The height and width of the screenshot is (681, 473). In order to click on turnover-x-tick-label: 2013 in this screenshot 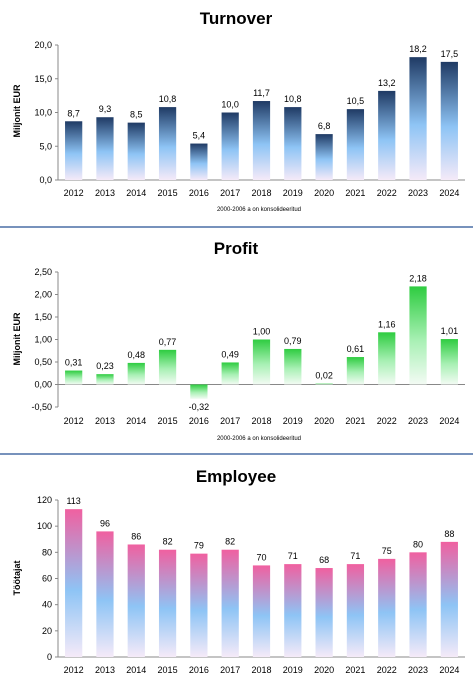, I will do `click(105, 193)`.